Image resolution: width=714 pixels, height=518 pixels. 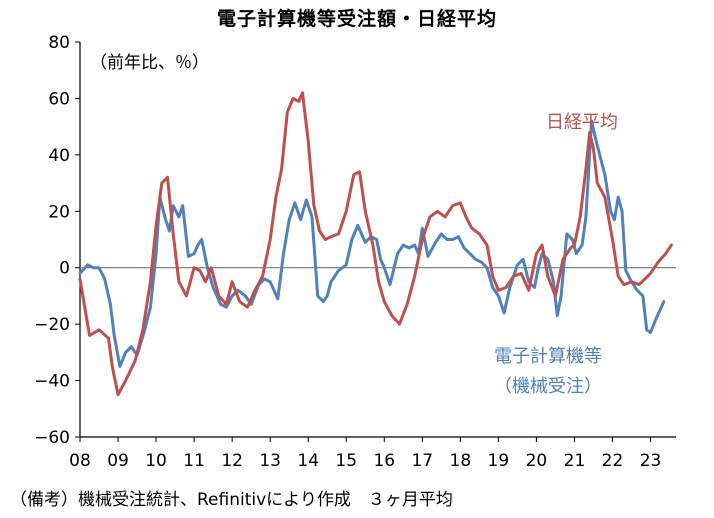 What do you see at coordinates (499, 461) in the screenshot?
I see `x-tick-label: 19` at bounding box center [499, 461].